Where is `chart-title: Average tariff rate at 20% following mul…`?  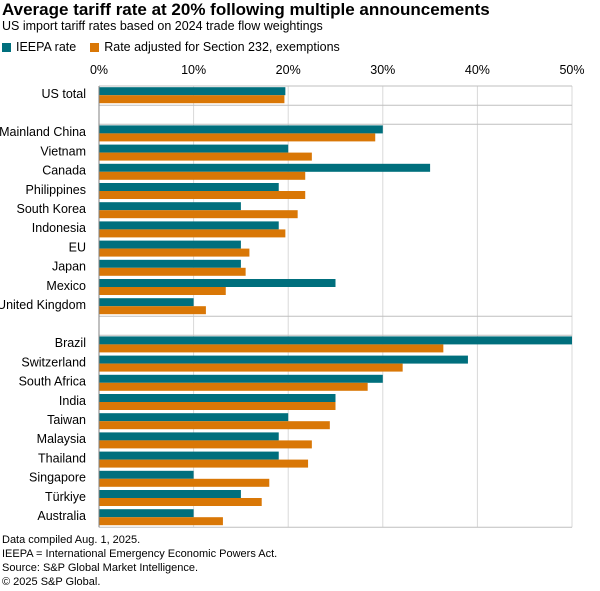
chart-title: Average tariff rate at 20% following mul… is located at coordinates (246, 9).